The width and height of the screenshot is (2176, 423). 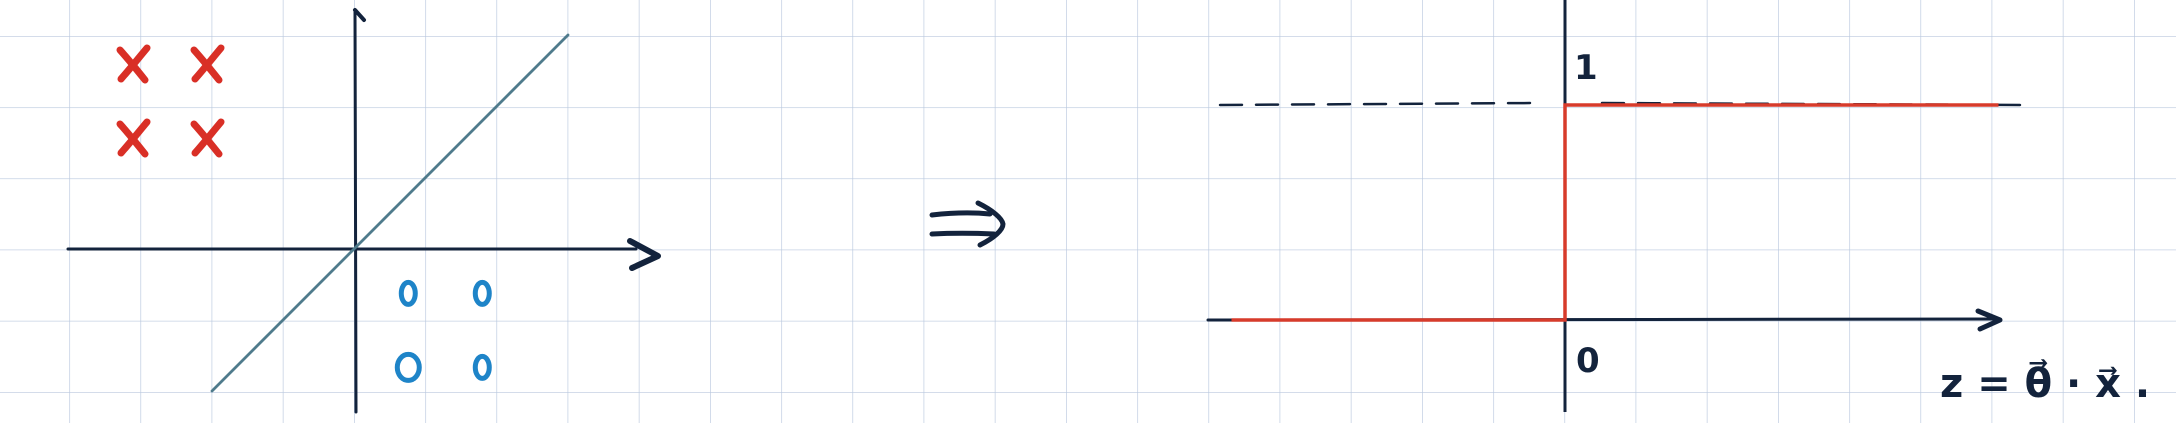 What do you see at coordinates (990, 224) in the screenshot?
I see `implies-arrowhead` at bounding box center [990, 224].